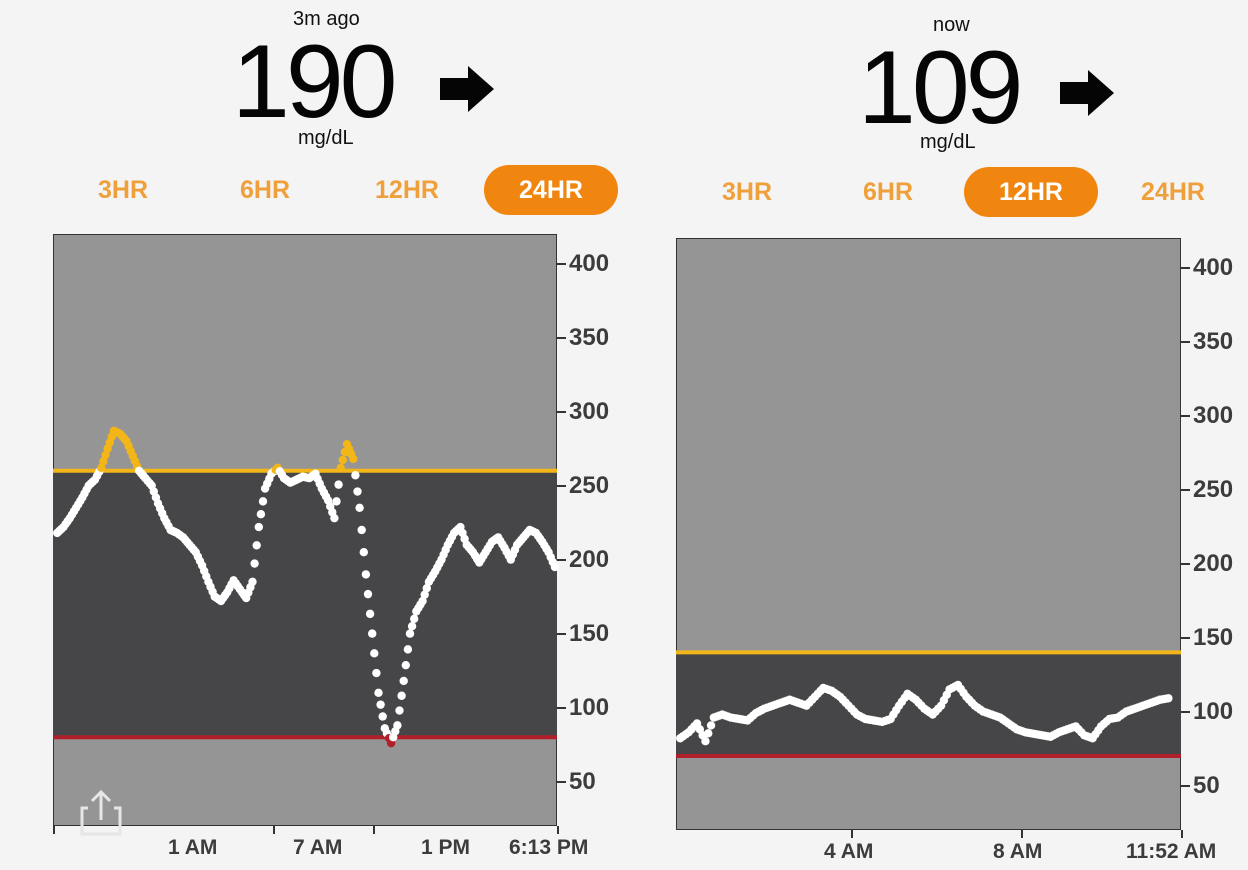 This screenshot has width=1248, height=870. What do you see at coordinates (1171, 851) in the screenshot?
I see `x-tick-label: 11:52 AM` at bounding box center [1171, 851].